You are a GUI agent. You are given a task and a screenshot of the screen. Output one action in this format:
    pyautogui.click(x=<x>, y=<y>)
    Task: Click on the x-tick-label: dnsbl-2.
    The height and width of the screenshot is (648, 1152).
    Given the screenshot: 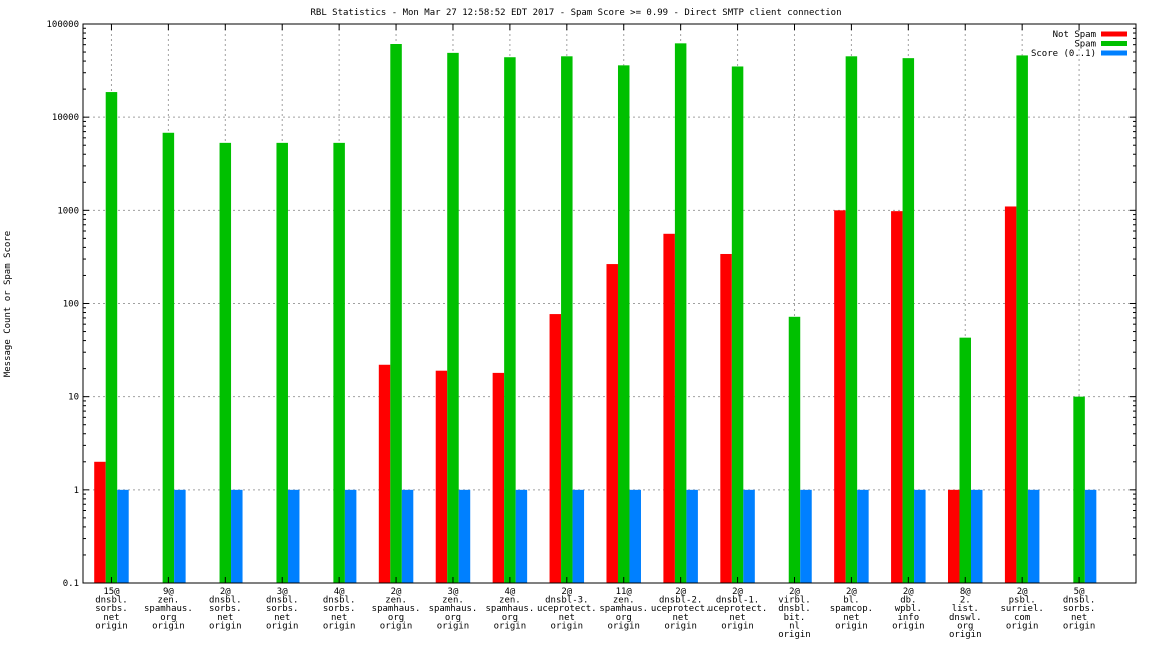 What is the action you would take?
    pyautogui.click(x=680, y=601)
    